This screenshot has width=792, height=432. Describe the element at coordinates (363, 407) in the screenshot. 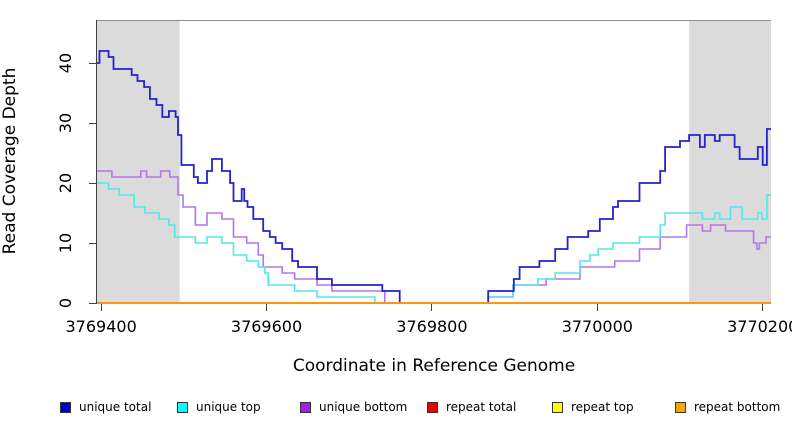

I see `legend-label: unique bottom` at that location.